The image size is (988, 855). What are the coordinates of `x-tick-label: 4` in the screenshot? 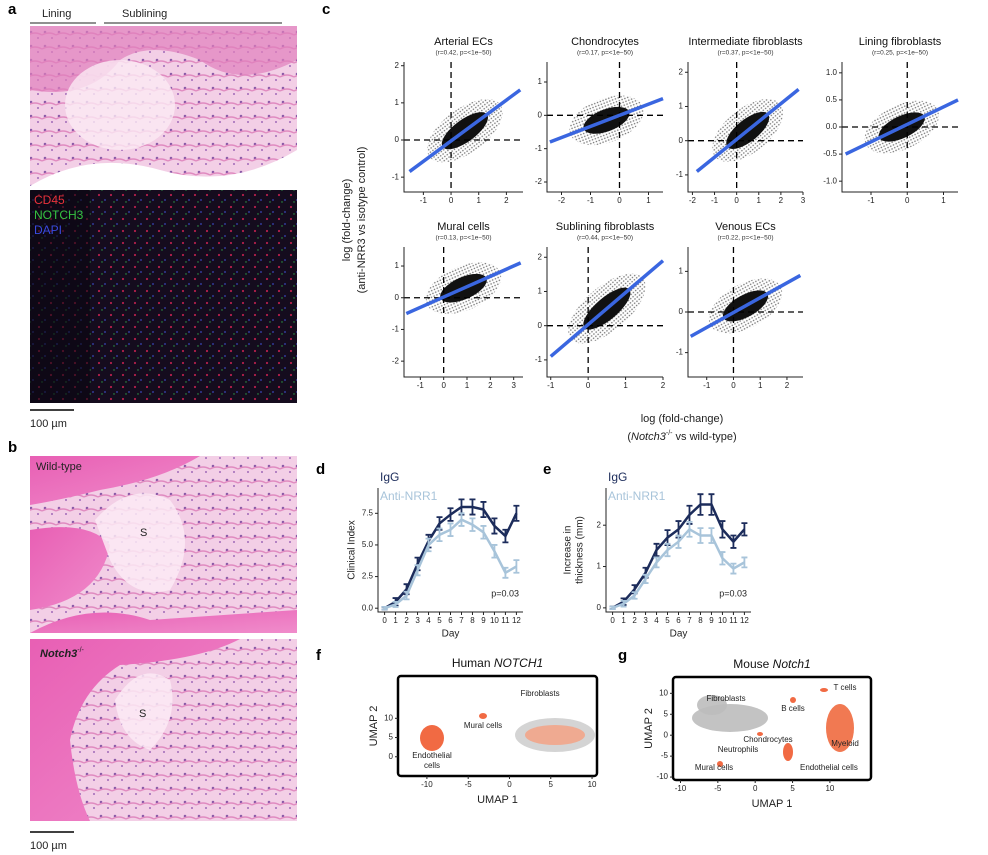 It's located at (656, 620).